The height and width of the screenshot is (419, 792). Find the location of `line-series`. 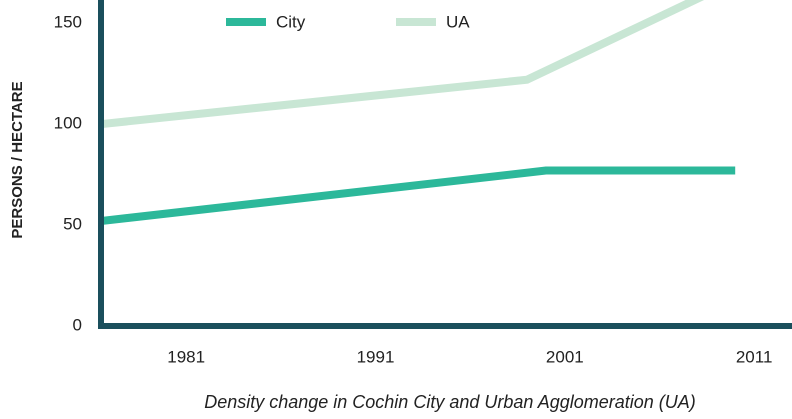

line-series is located at coordinates (418, 195).